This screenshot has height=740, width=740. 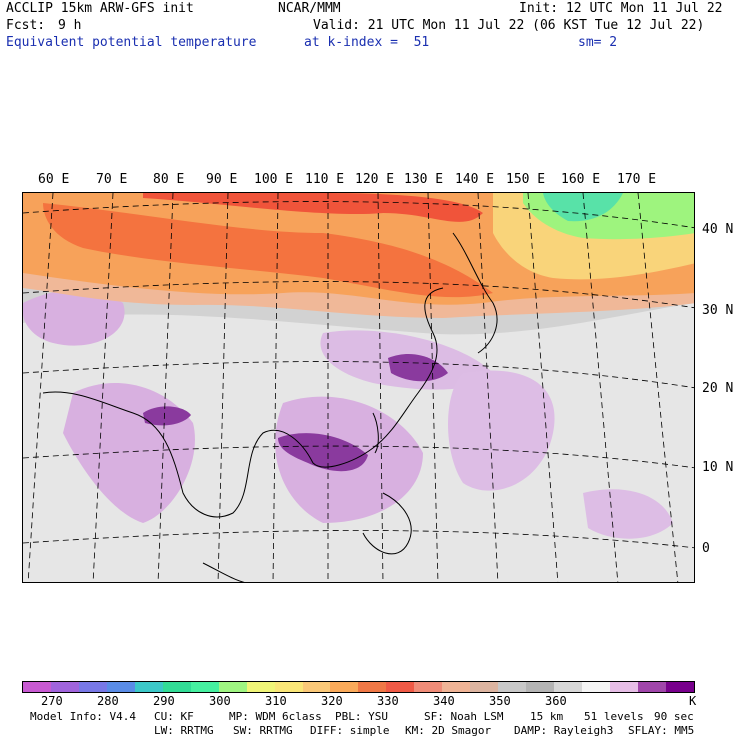 I want to click on pbl-scheme: PBL: YSU, so click(x=361, y=716).